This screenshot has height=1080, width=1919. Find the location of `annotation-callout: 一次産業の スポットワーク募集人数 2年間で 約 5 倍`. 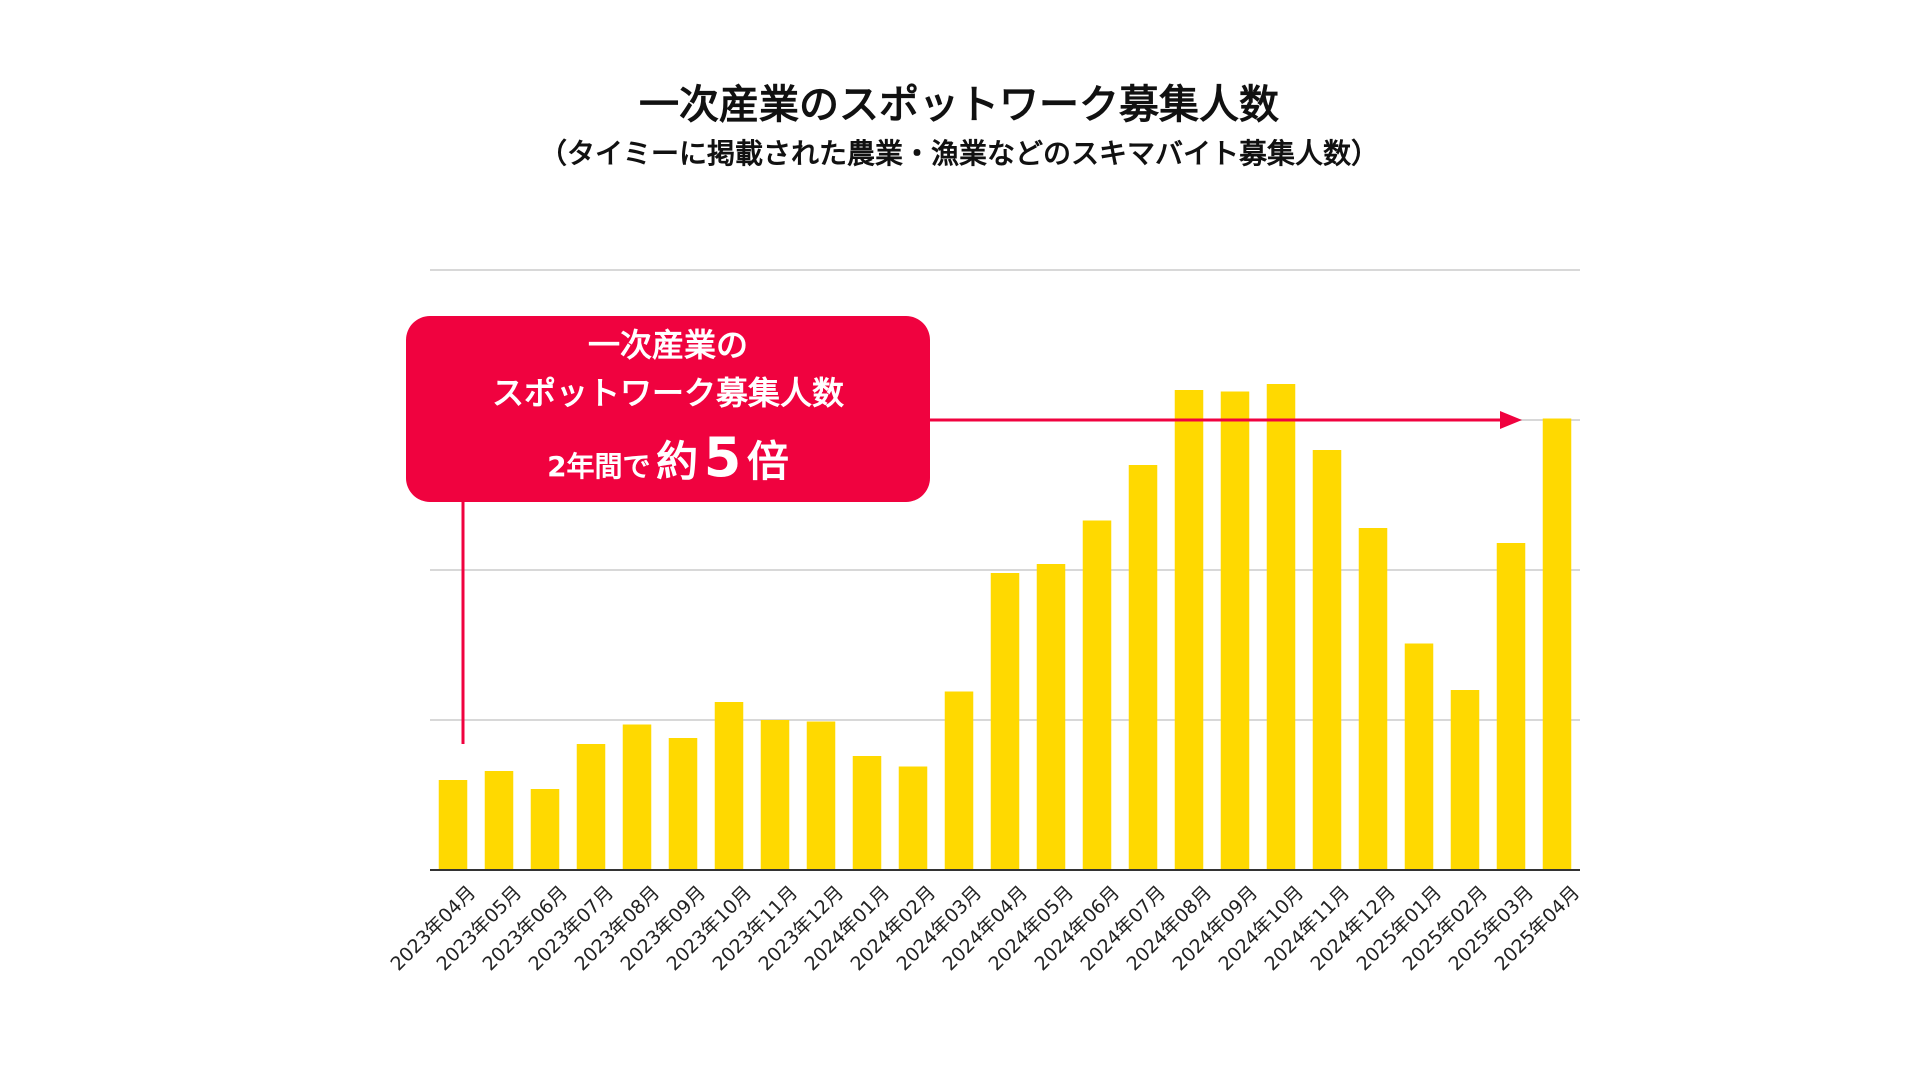

annotation-callout: 一次産業の スポットワーク募集人数 2年間で 約 5 倍 is located at coordinates (668, 409).